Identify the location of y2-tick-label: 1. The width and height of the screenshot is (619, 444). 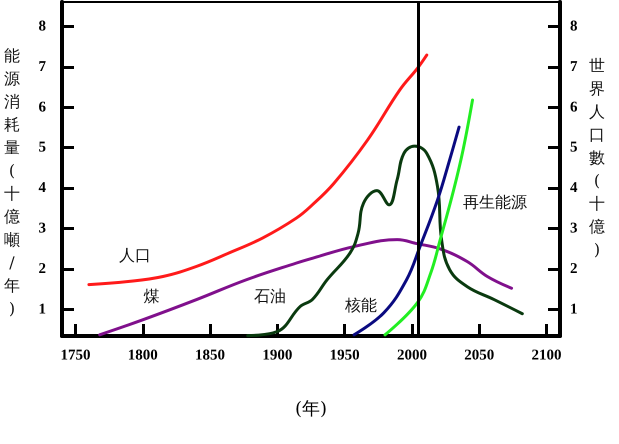
(574, 310).